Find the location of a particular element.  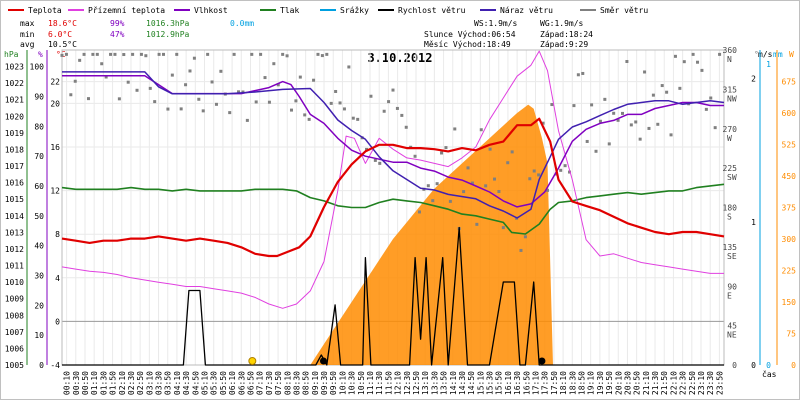

tick-time: 03:10 is located at coordinates (149, 383).